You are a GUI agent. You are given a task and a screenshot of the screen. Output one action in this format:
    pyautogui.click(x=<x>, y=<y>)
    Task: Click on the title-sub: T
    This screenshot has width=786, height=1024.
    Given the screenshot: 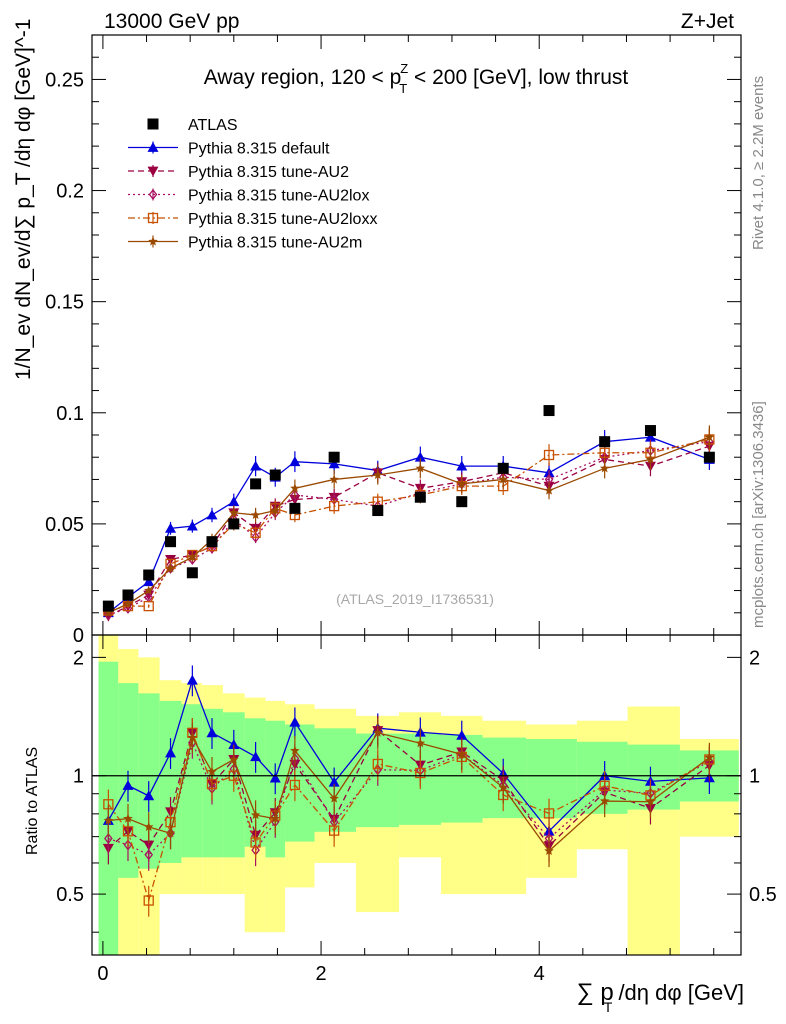 What is the action you would take?
    pyautogui.click(x=403, y=88)
    